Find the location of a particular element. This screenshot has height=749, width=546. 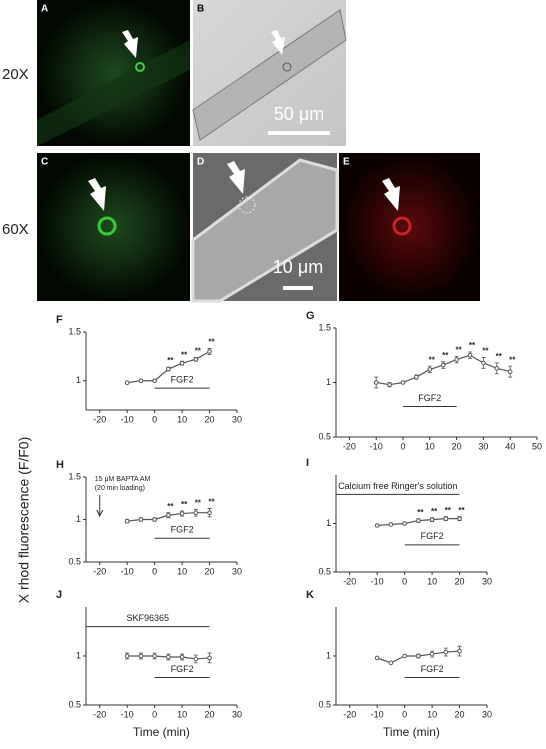

panel-label: D is located at coordinates (200, 162).